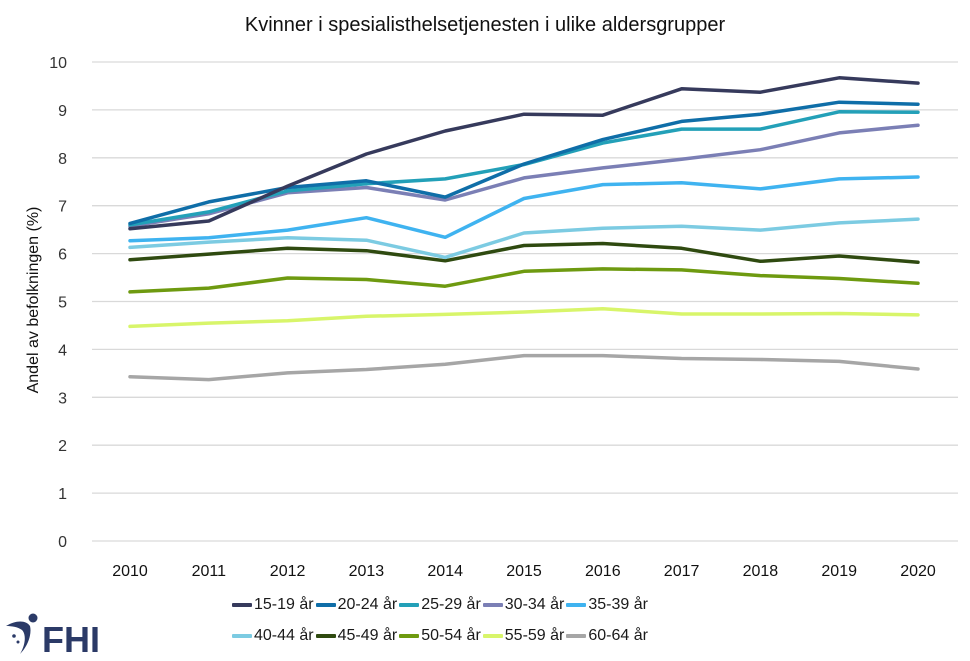  Describe the element at coordinates (445, 571) in the screenshot. I see `x-tick-label: 2014` at that location.